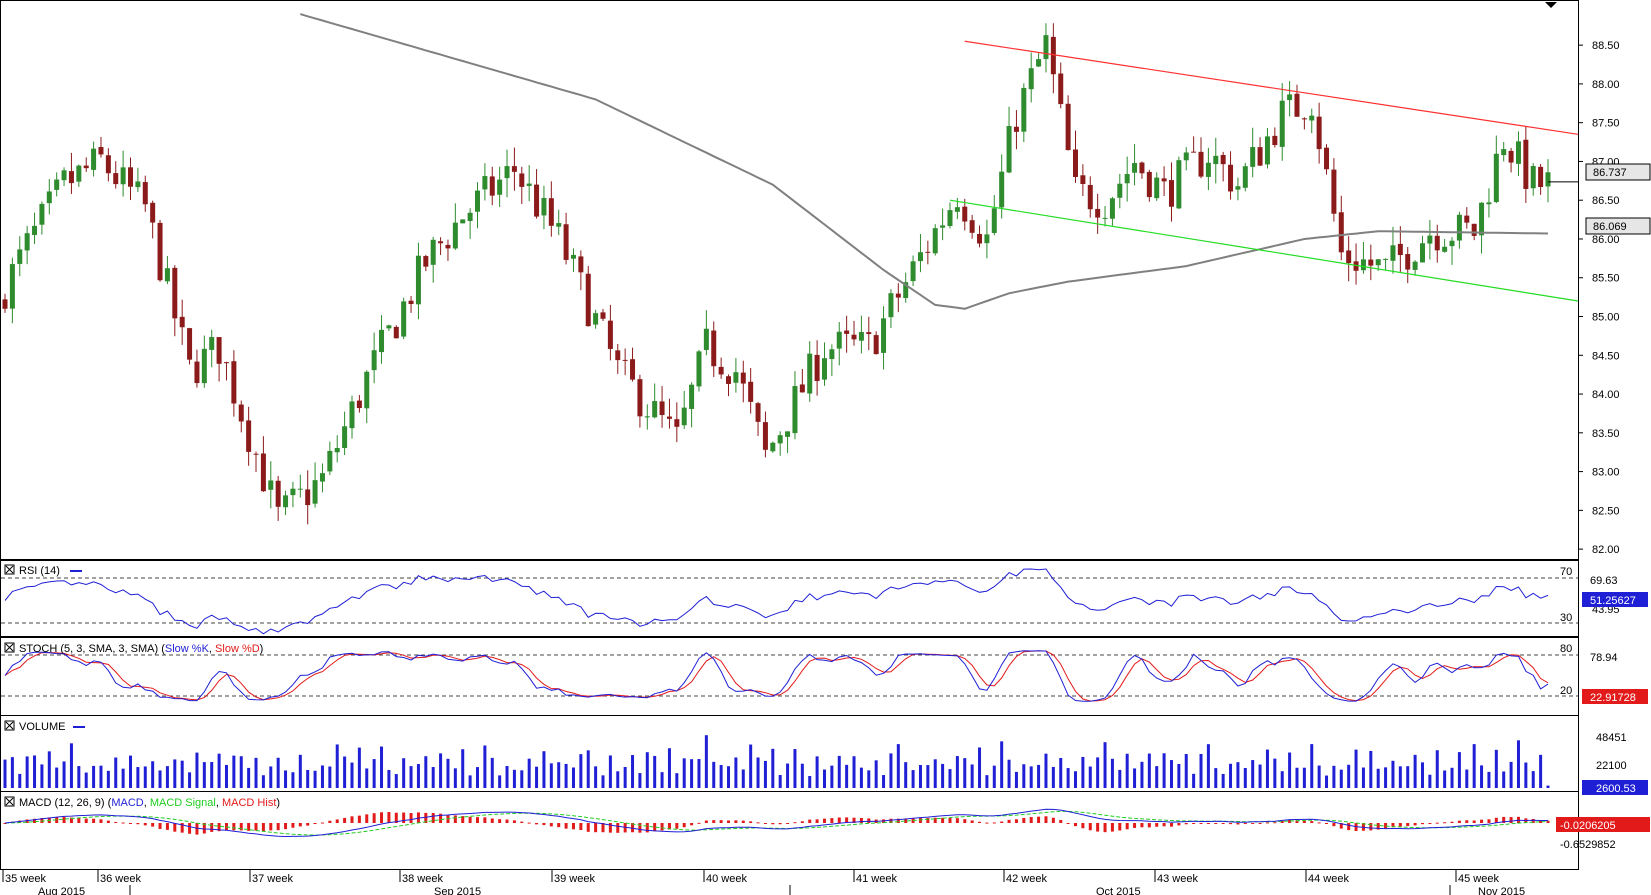 The width and height of the screenshot is (1651, 895). What do you see at coordinates (1588, 826) in the screenshot?
I see `macd-value: -0.0206205` at bounding box center [1588, 826].